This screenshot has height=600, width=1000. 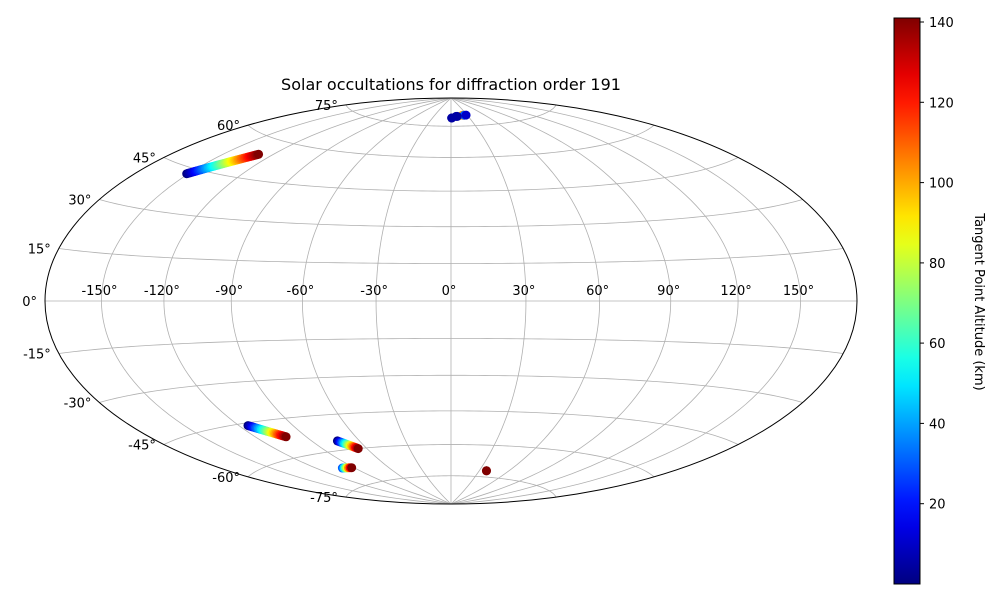 I want to click on longitude-tick-label: -90°, so click(x=229, y=291).